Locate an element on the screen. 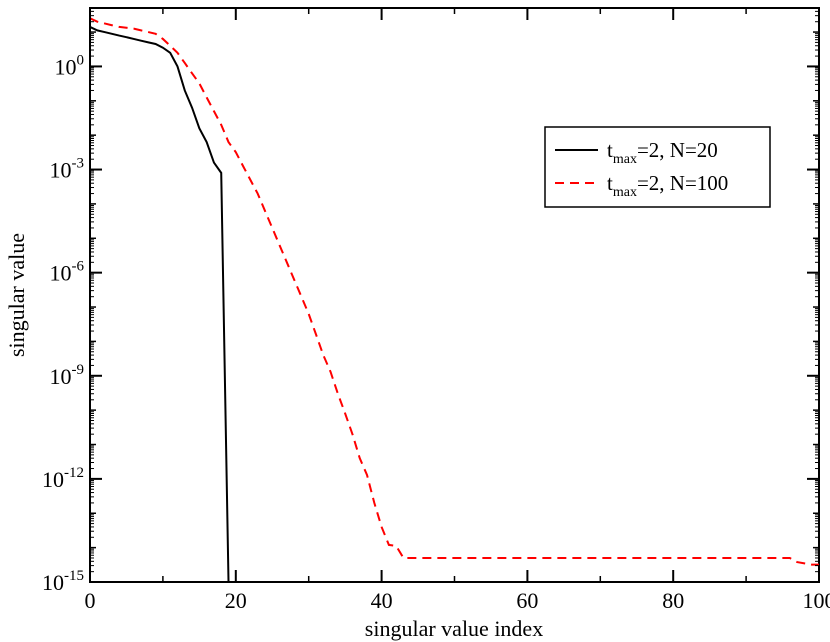  y-tick-label-2: 10⁻⁶ is located at coordinates (67, 272).